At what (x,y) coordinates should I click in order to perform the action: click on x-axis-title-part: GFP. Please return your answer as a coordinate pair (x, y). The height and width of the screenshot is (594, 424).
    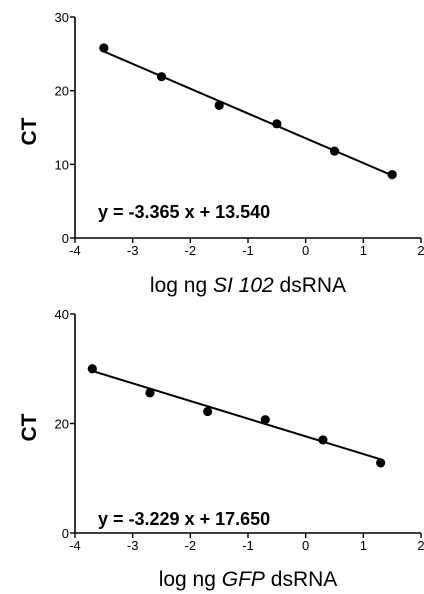
    Looking at the image, I should click on (243, 579).